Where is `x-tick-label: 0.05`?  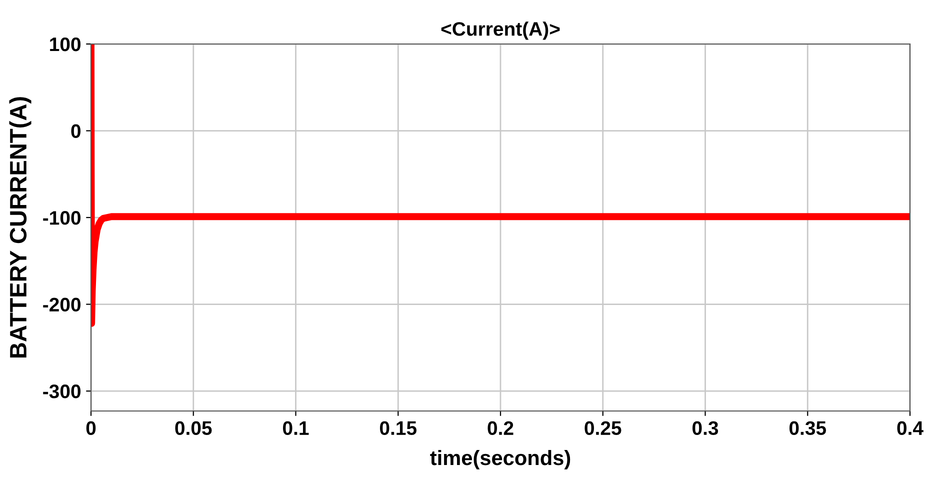
x-tick-label: 0.05 is located at coordinates (193, 428).